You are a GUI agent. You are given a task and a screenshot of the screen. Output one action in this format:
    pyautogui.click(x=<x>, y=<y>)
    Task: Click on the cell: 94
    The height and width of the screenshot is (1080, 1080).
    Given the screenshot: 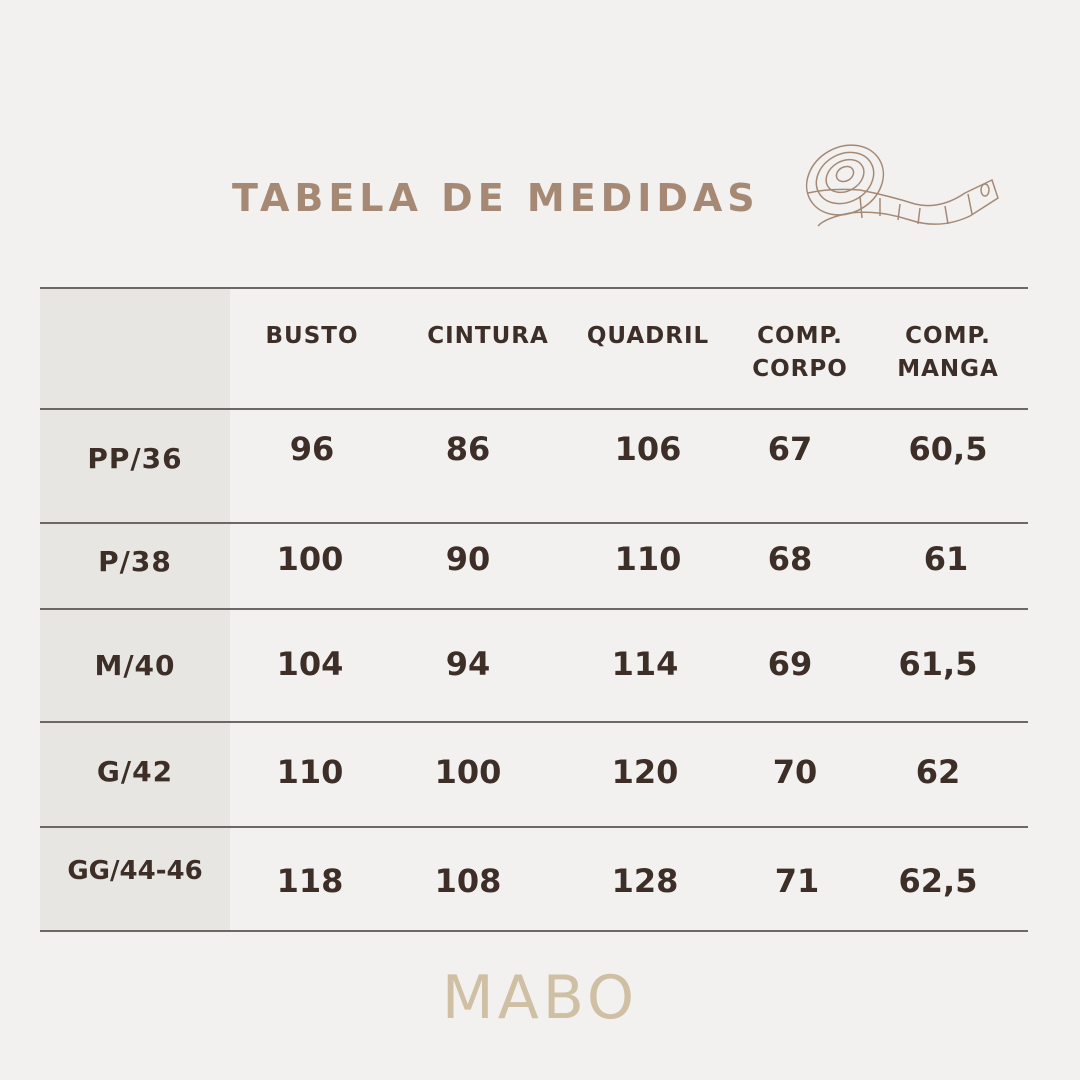 What is the action you would take?
    pyautogui.click(x=468, y=664)
    